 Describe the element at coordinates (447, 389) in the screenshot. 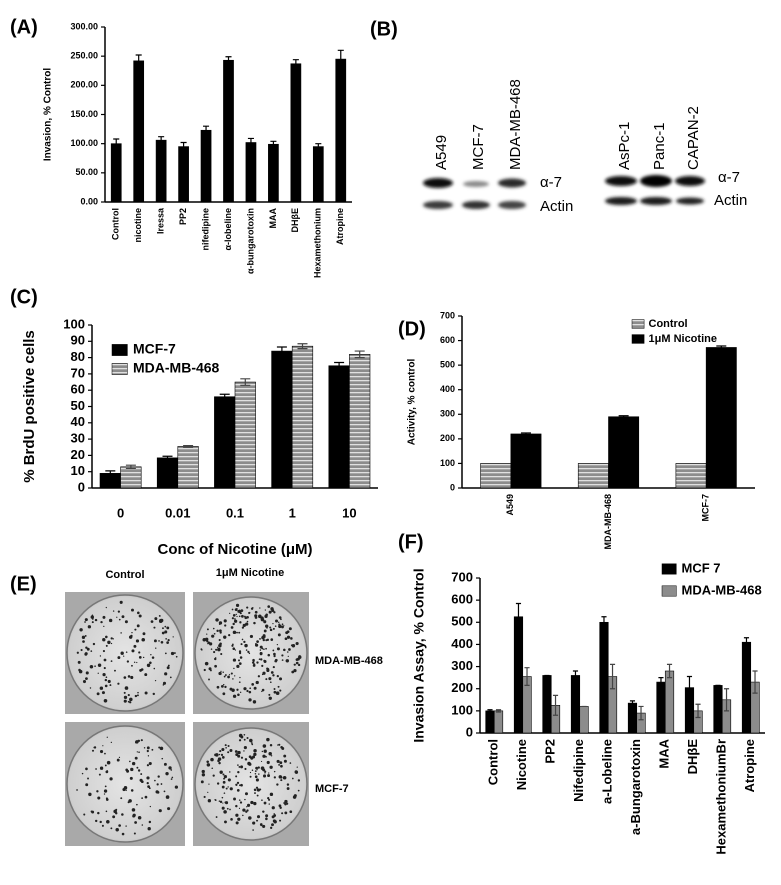

I see `y-tick-label: 400` at that location.